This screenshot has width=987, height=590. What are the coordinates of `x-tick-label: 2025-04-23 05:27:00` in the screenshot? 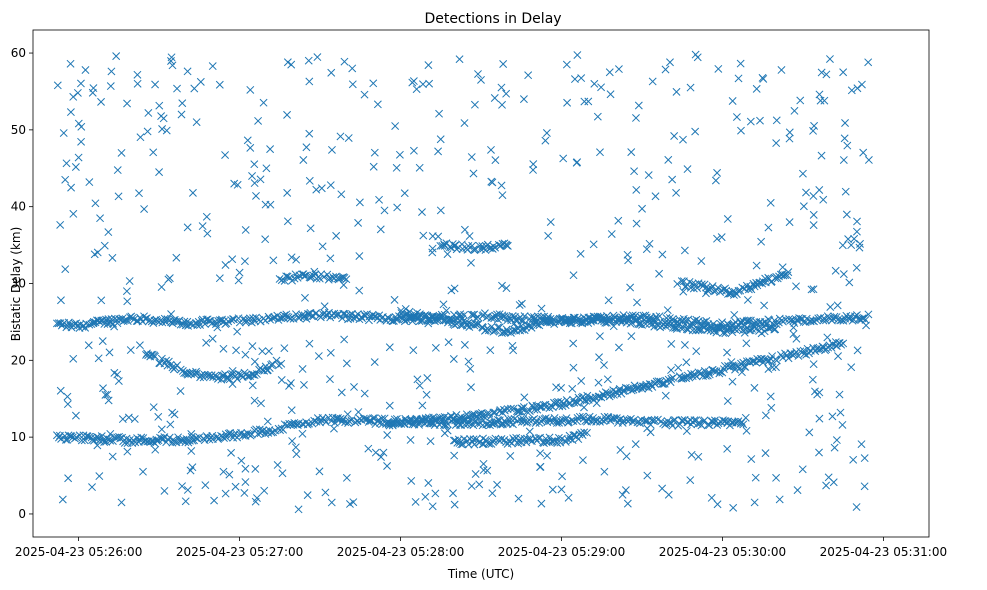 It's located at (239, 552).